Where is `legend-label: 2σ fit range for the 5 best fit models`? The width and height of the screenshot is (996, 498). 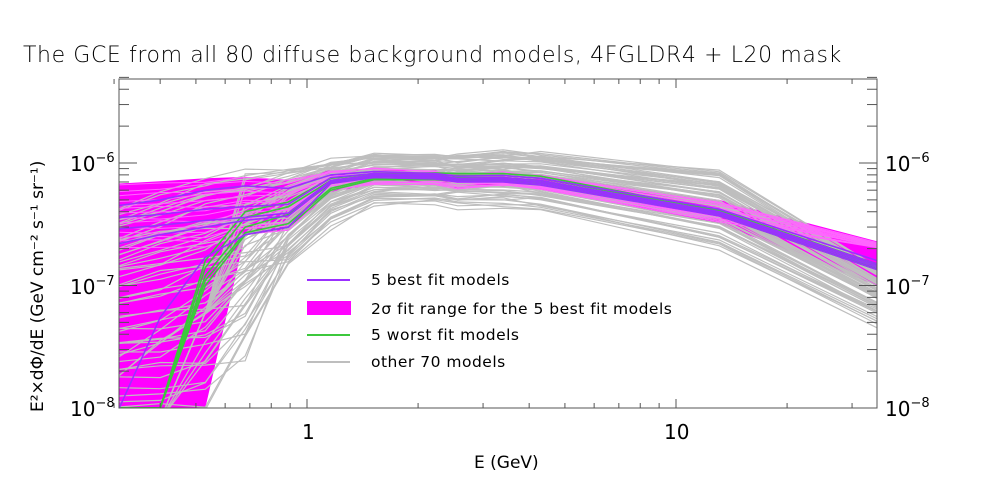 legend-label: 2σ fit range for the 5 best fit models is located at coordinates (521, 309).